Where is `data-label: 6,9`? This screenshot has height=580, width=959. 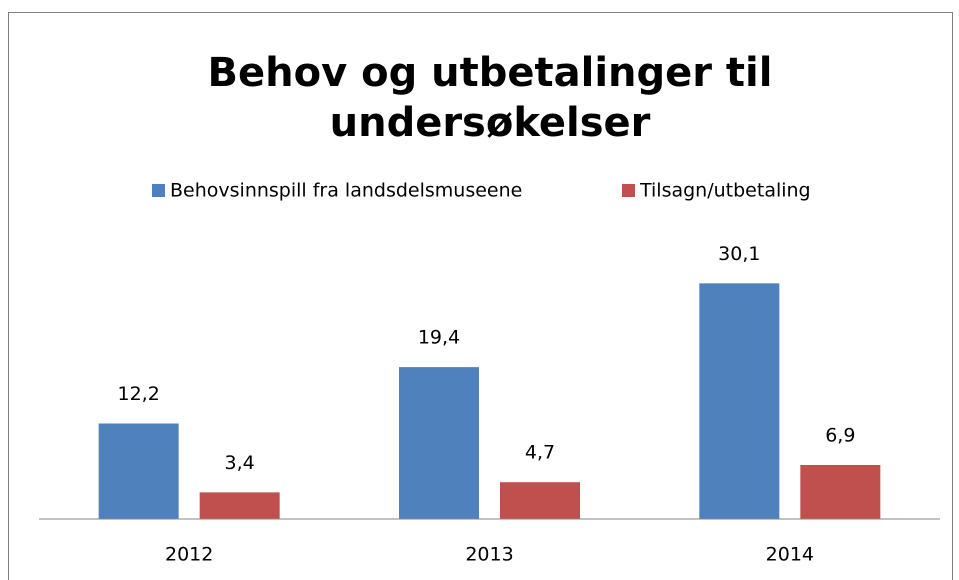
data-label: 6,9 is located at coordinates (840, 435).